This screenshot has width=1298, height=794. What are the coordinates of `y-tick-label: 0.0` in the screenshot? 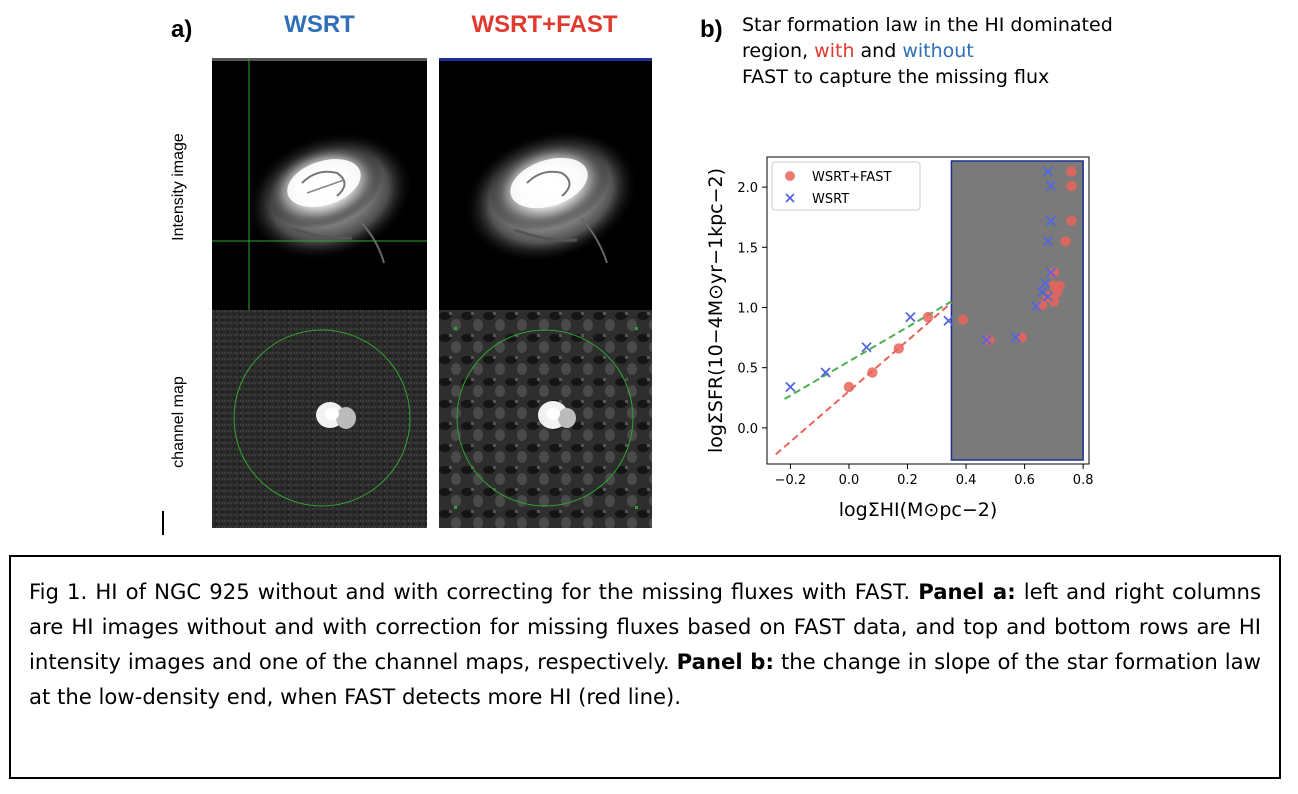 It's located at (747, 429).